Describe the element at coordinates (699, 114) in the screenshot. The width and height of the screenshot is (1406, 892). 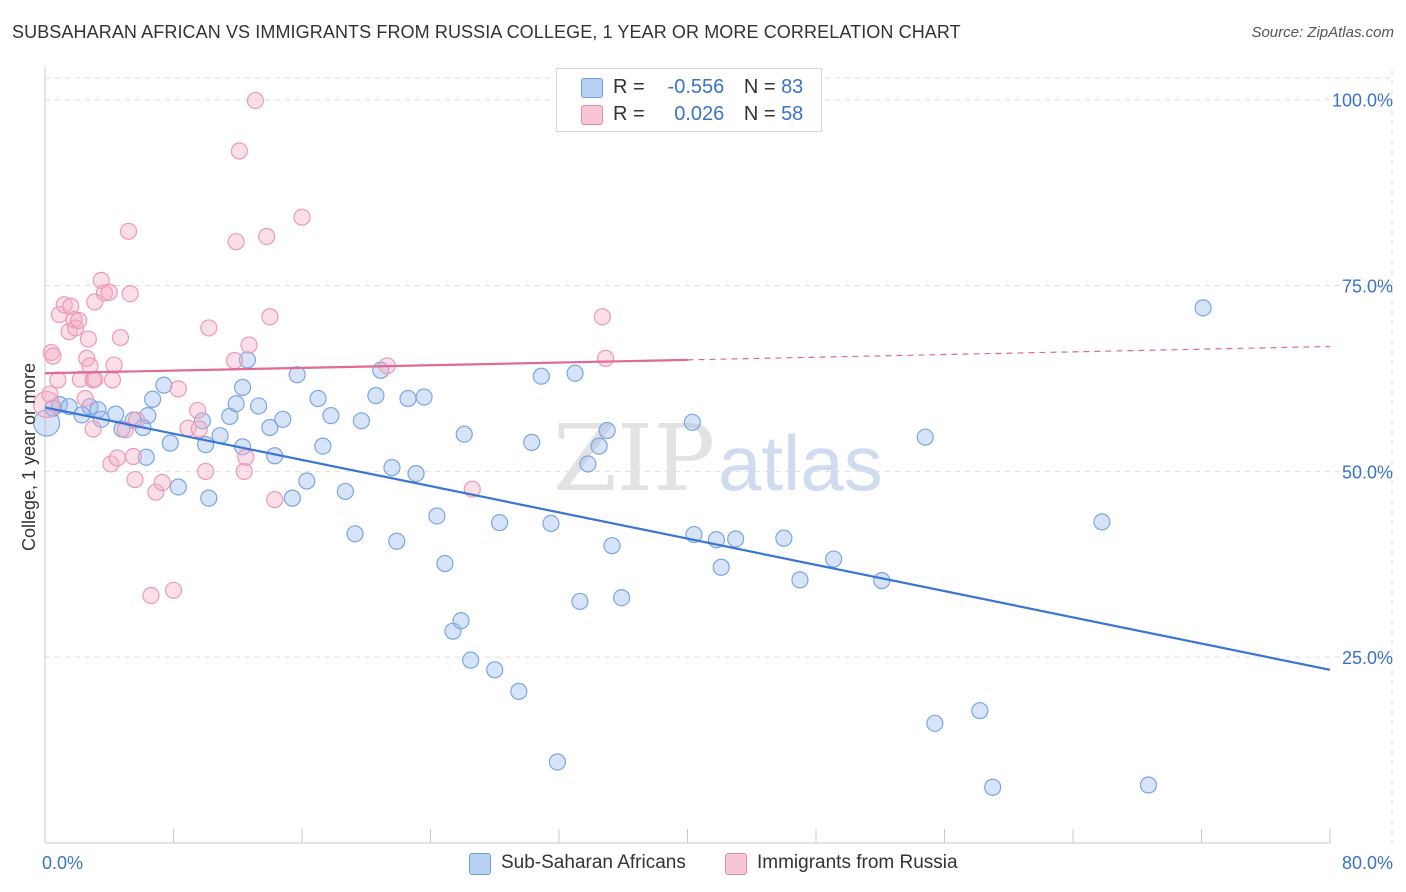
I see `legend-r-value-russia: 0.026` at that location.